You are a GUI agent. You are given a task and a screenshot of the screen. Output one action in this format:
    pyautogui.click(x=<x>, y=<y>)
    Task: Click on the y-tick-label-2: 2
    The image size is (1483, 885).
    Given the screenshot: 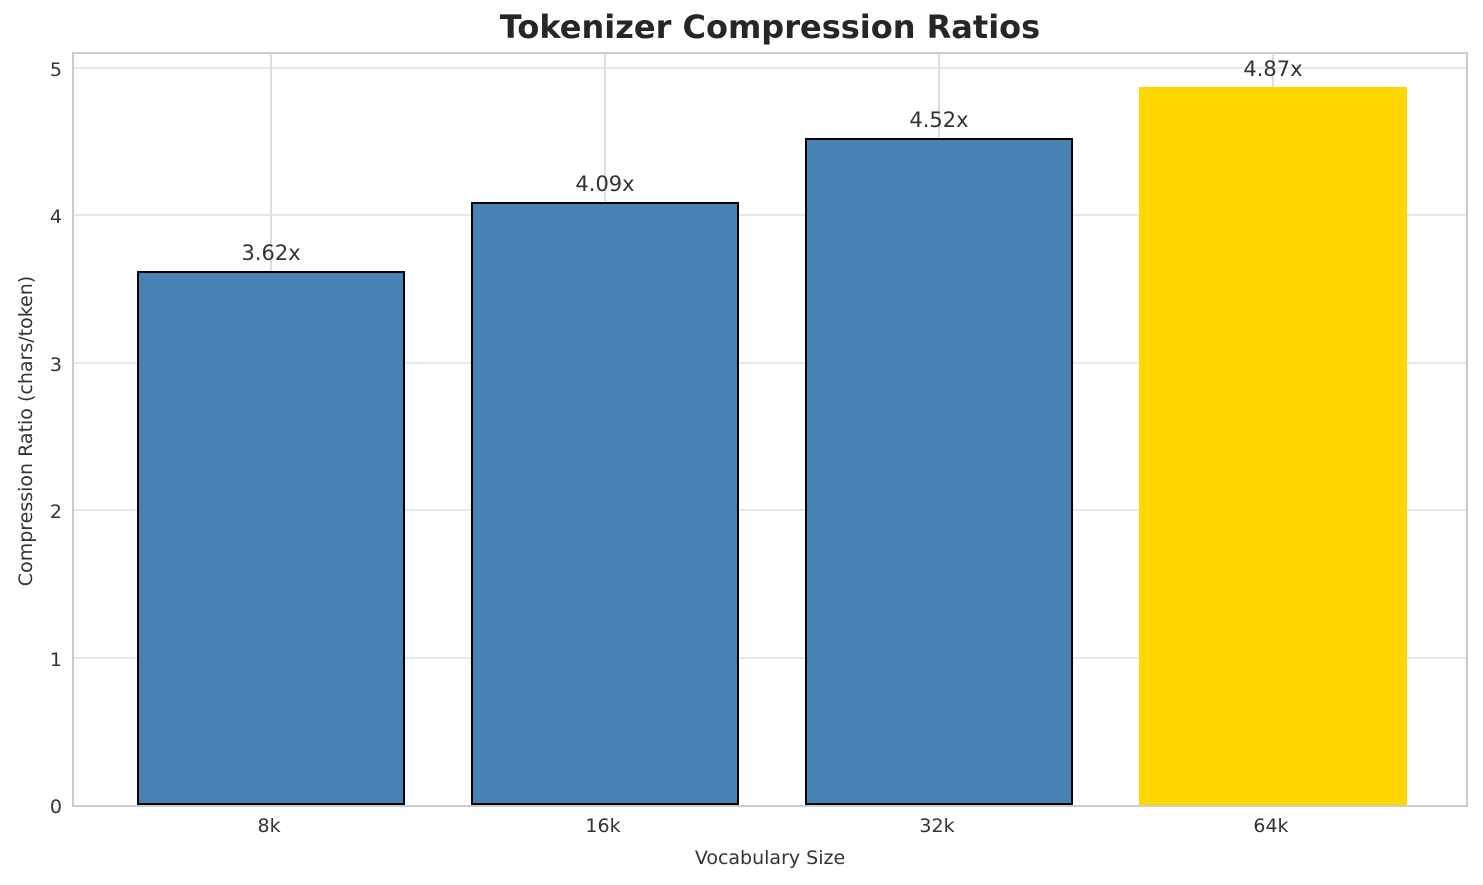 What is the action you would take?
    pyautogui.click(x=55, y=512)
    